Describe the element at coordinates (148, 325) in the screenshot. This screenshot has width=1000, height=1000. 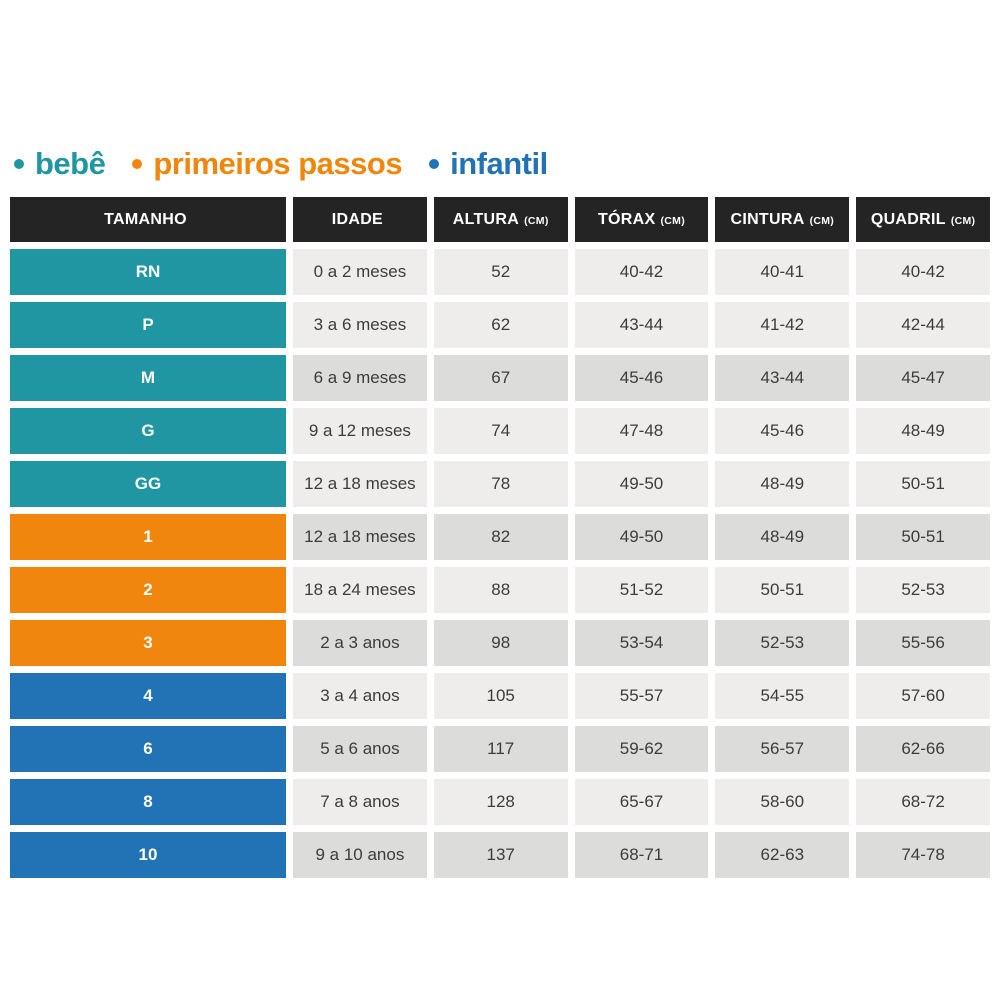
I see `size-cell: P` at that location.